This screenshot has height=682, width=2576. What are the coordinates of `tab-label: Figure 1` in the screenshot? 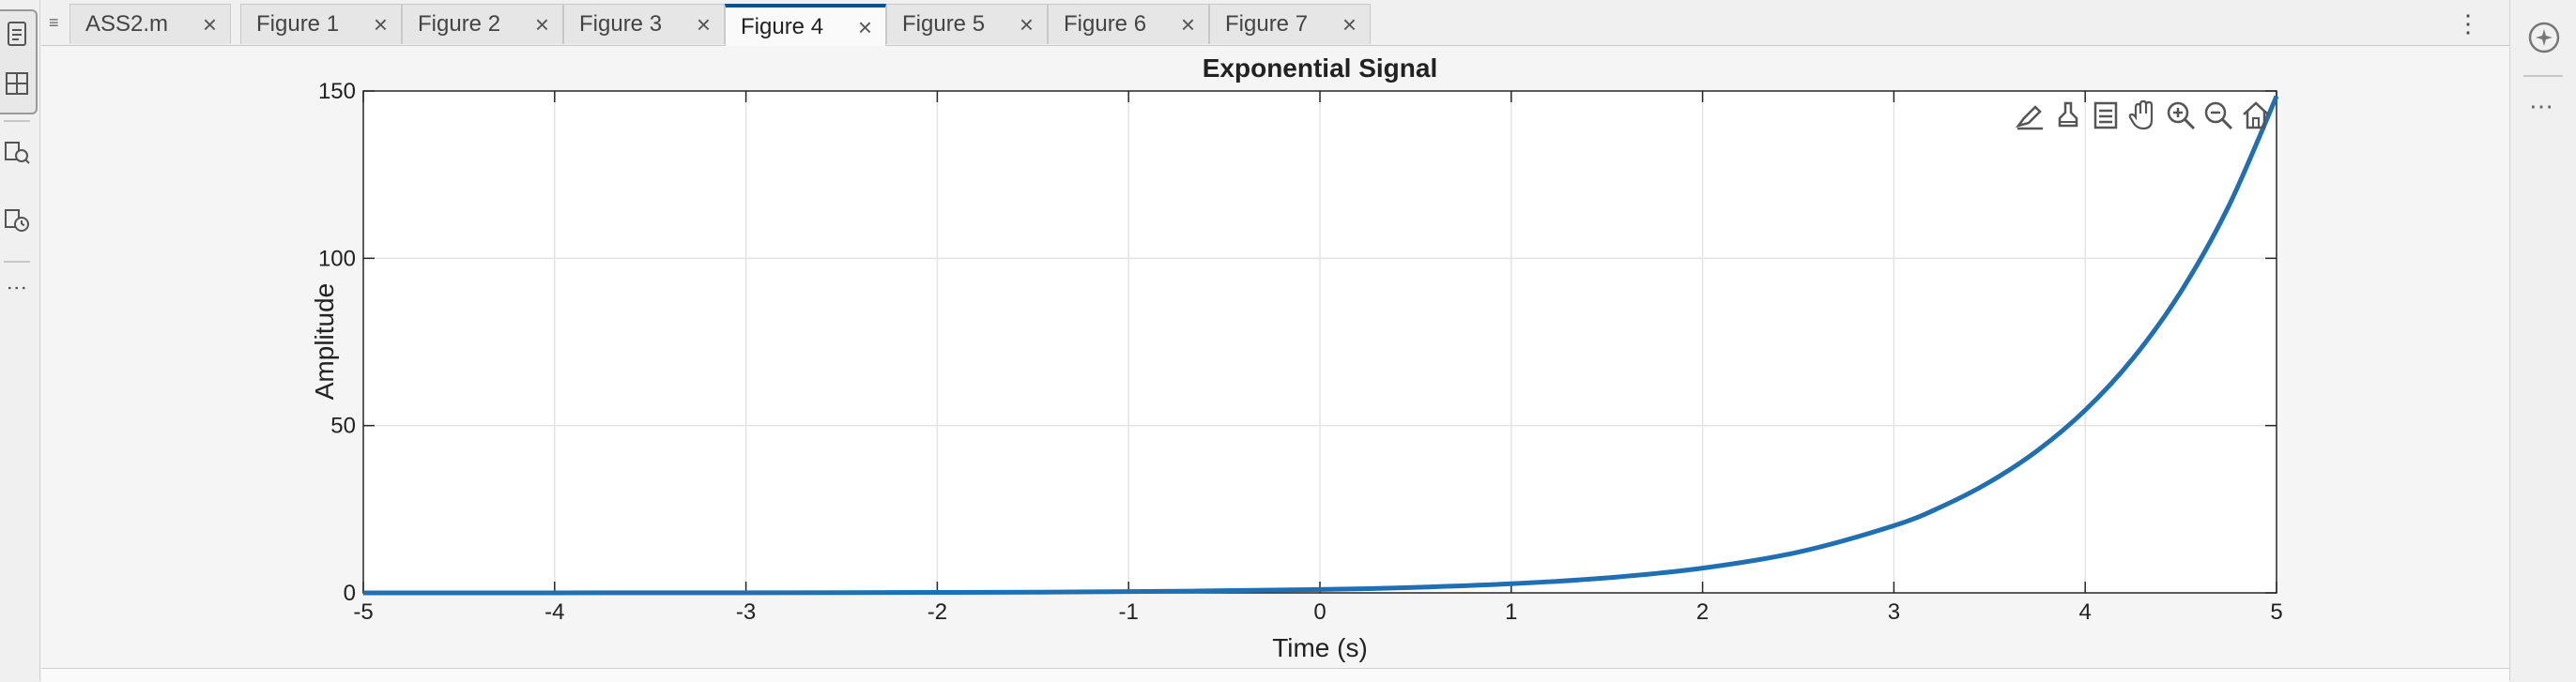 It's located at (298, 24).